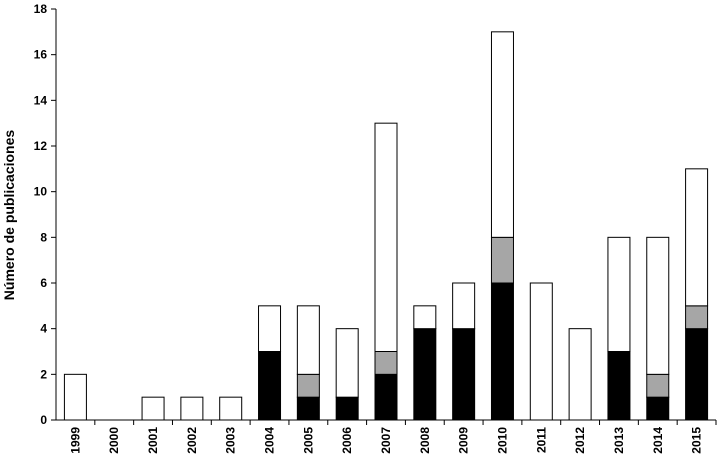  I want to click on bar-segment-2005-s0, so click(308, 408).